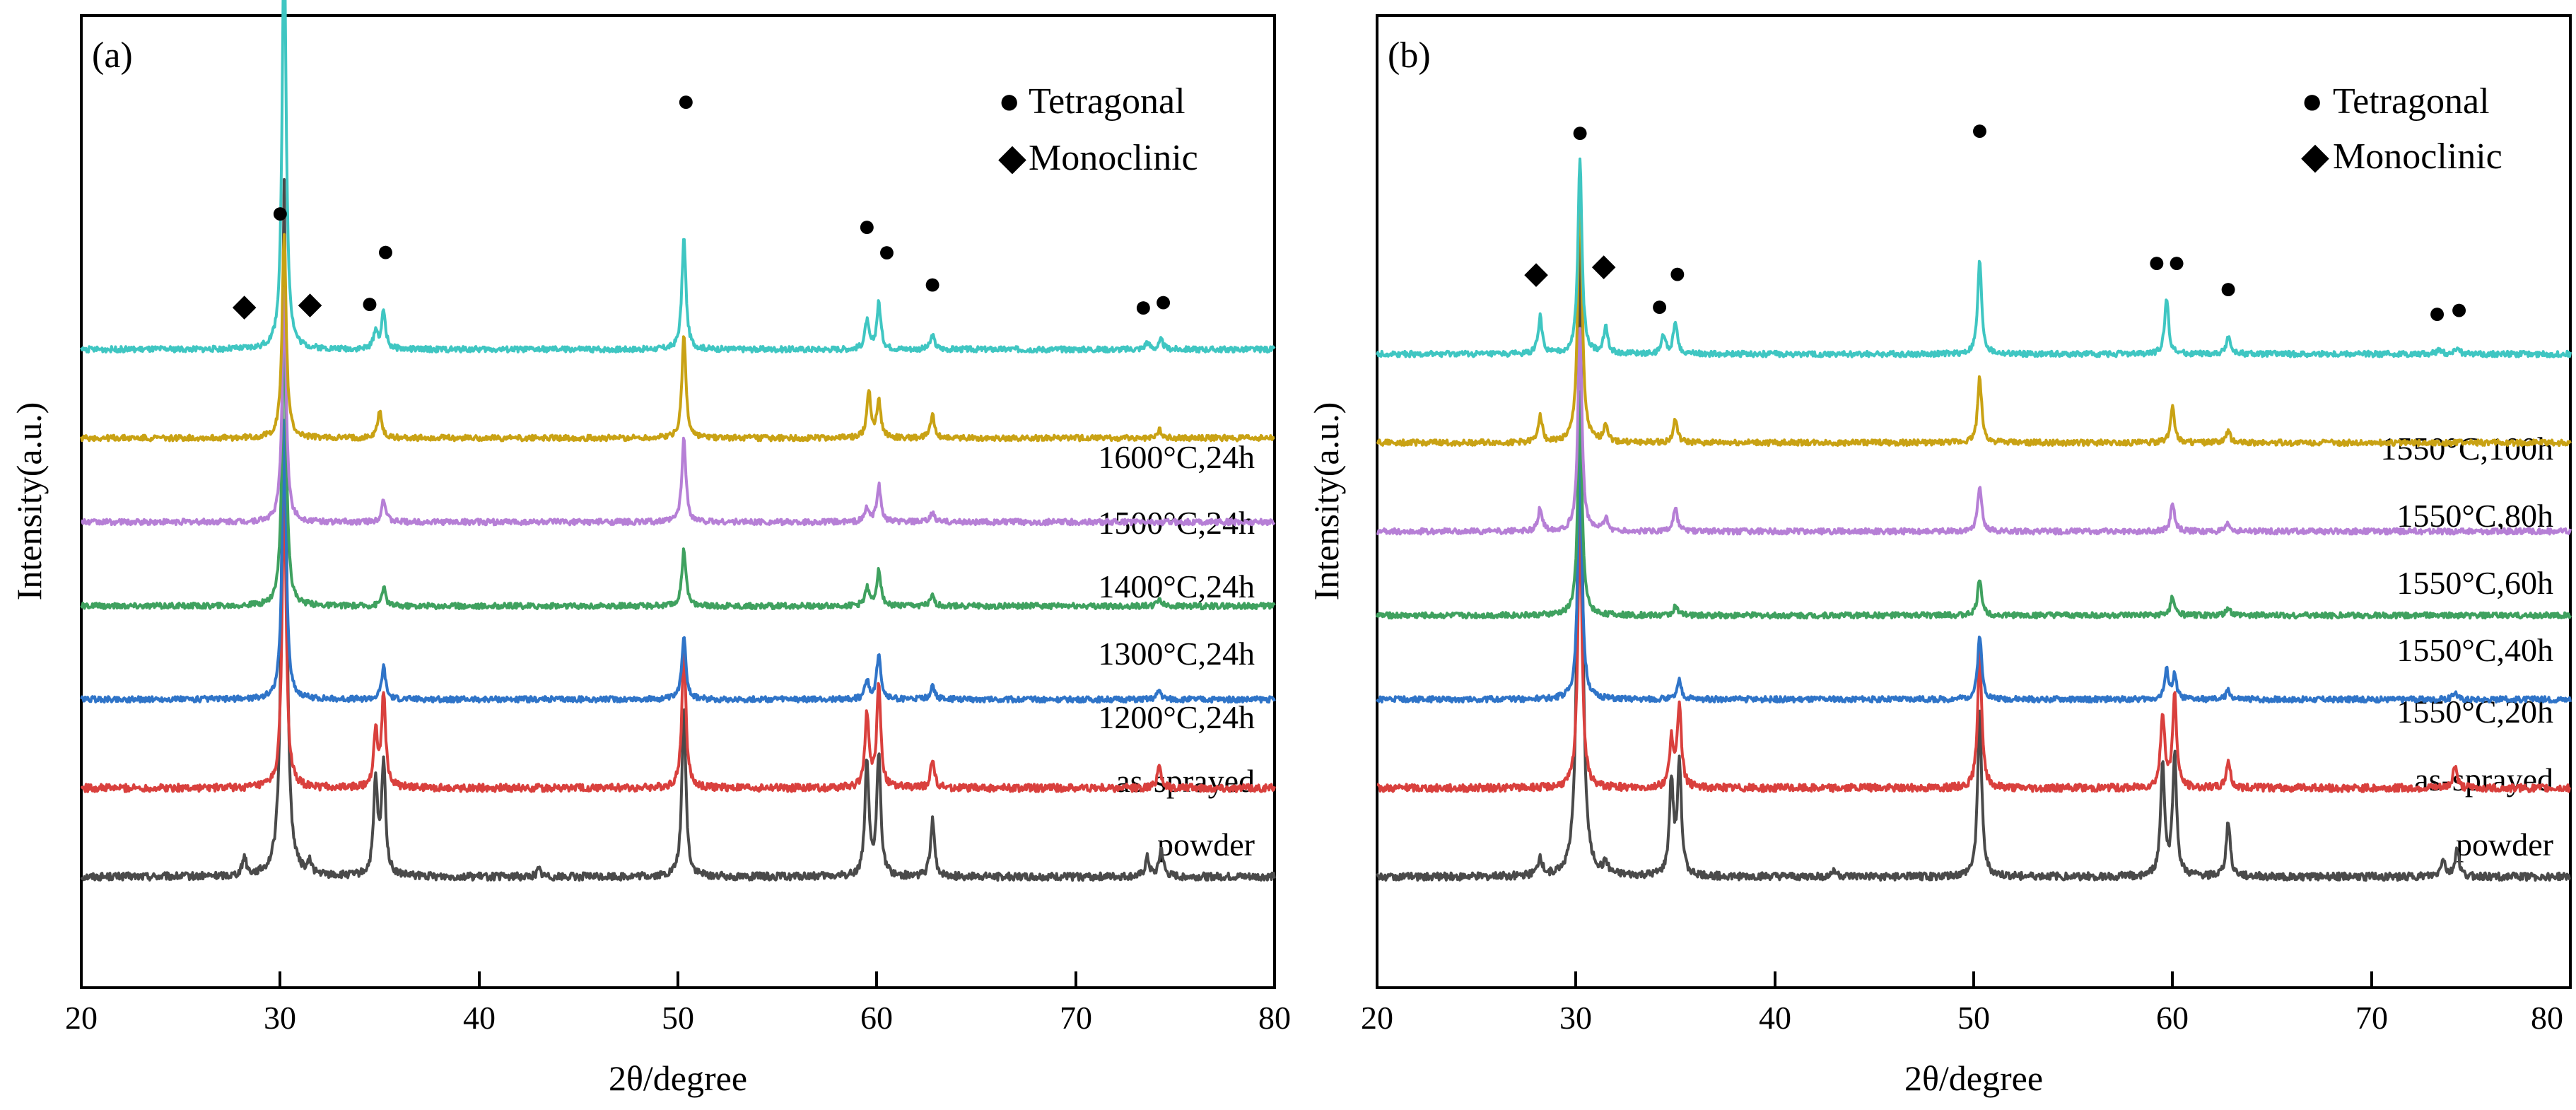 The width and height of the screenshot is (2576, 1110). What do you see at coordinates (2474, 650) in the screenshot?
I see `trace-label: 1550°C,40h` at bounding box center [2474, 650].